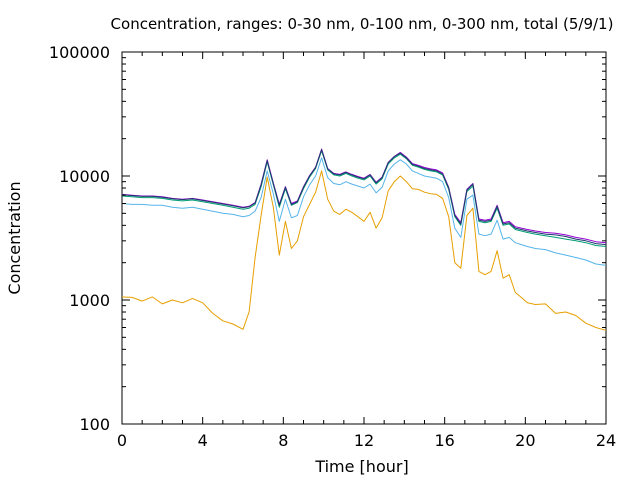 This screenshot has height=480, width=640. I want to click on x-tick-label: 20, so click(525, 440).